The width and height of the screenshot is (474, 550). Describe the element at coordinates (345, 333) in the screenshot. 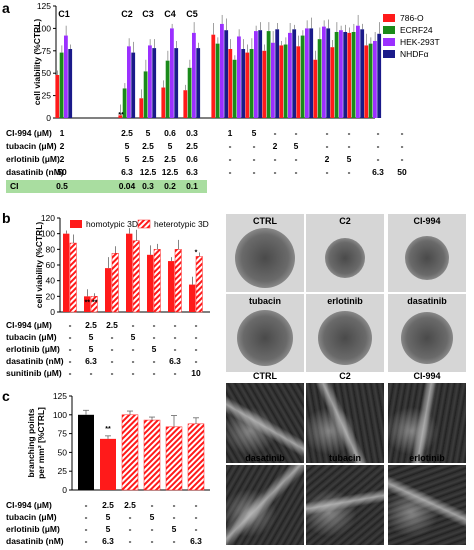

I see `spheroid-image: erlotinib` at that location.